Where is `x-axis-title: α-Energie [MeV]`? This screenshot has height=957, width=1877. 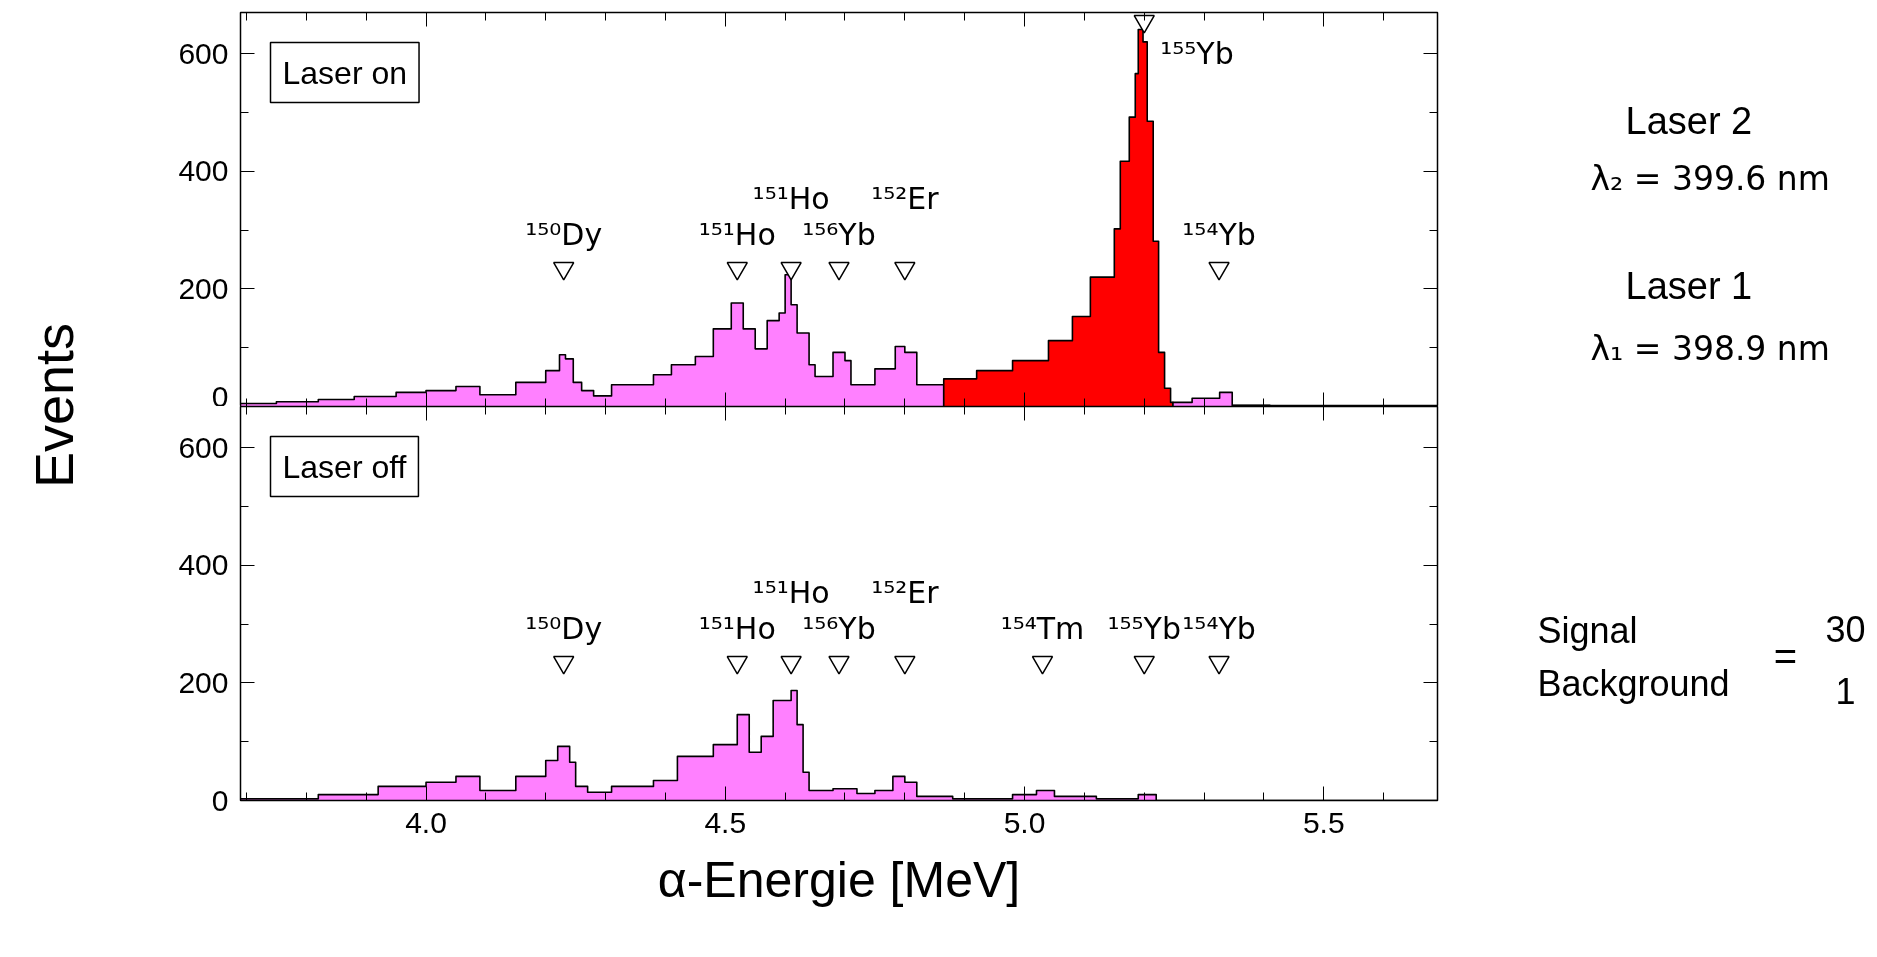 x-axis-title: α-Energie [MeV] is located at coordinates (839, 879).